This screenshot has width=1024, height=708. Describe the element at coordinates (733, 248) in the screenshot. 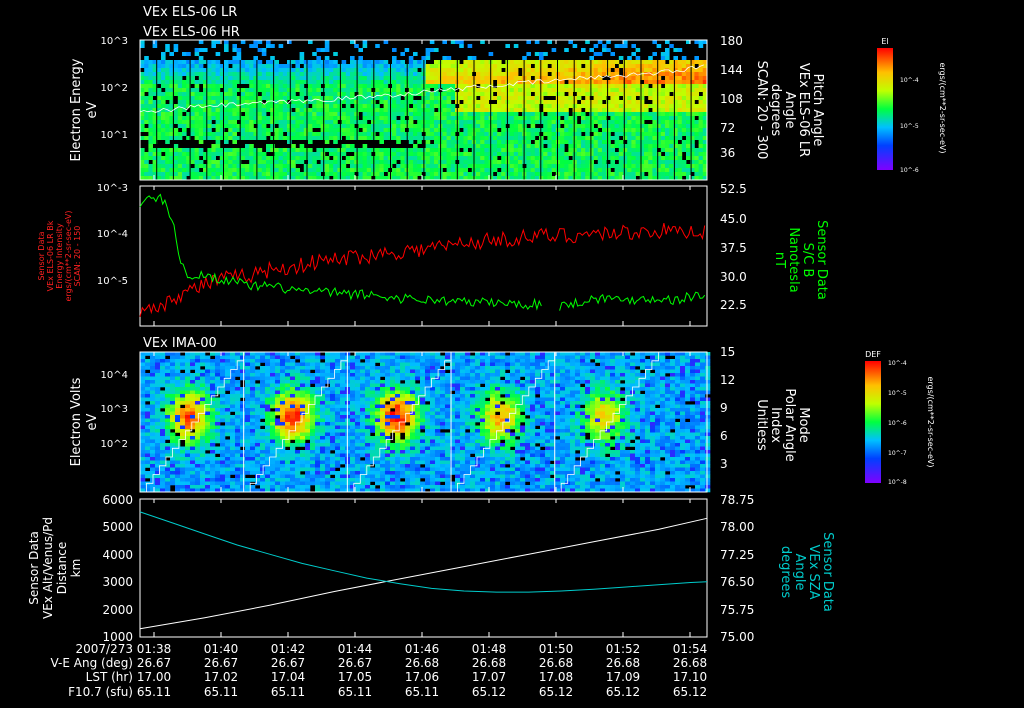

I see `panel-2-rtick-2: 37.5` at that location.